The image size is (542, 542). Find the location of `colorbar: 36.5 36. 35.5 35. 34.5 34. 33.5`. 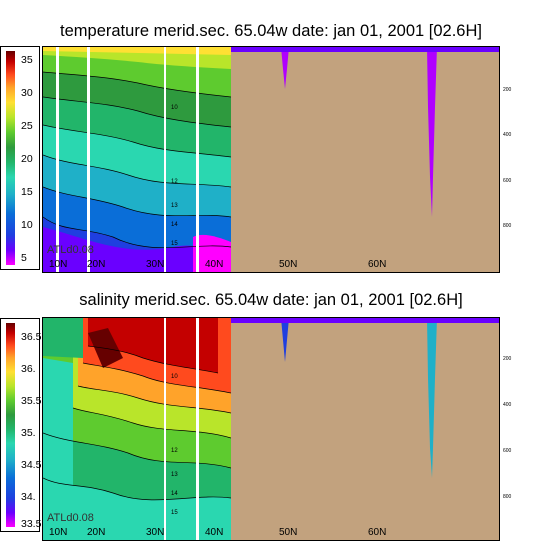

colorbar: 36.5 36. 35.5 35. 34.5 34. 33.5 is located at coordinates (21, 425).